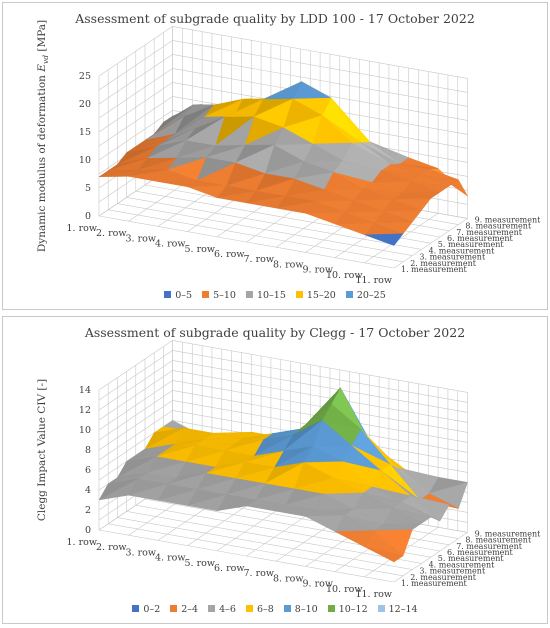 The height and width of the screenshot is (628, 550). What do you see at coordinates (275, 609) in the screenshot?
I see `chart-legend: 0–2 2–4 4–6 6–8 8–10 10–12 12–14` at bounding box center [275, 609].